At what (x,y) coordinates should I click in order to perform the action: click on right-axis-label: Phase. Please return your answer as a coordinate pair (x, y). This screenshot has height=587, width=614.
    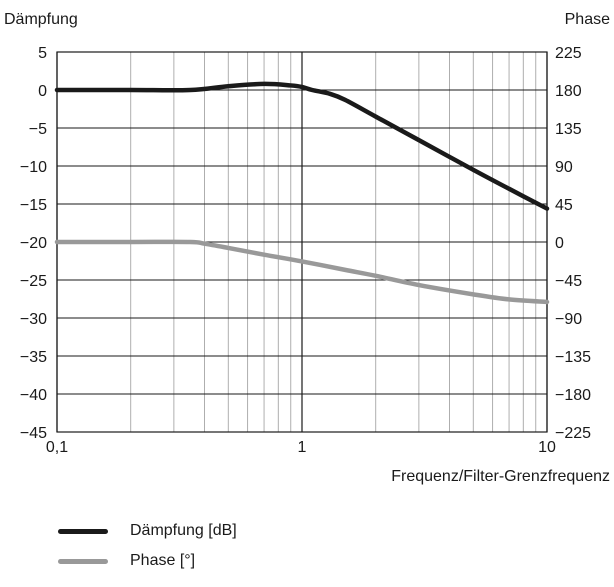
    Looking at the image, I should click on (587, 19).